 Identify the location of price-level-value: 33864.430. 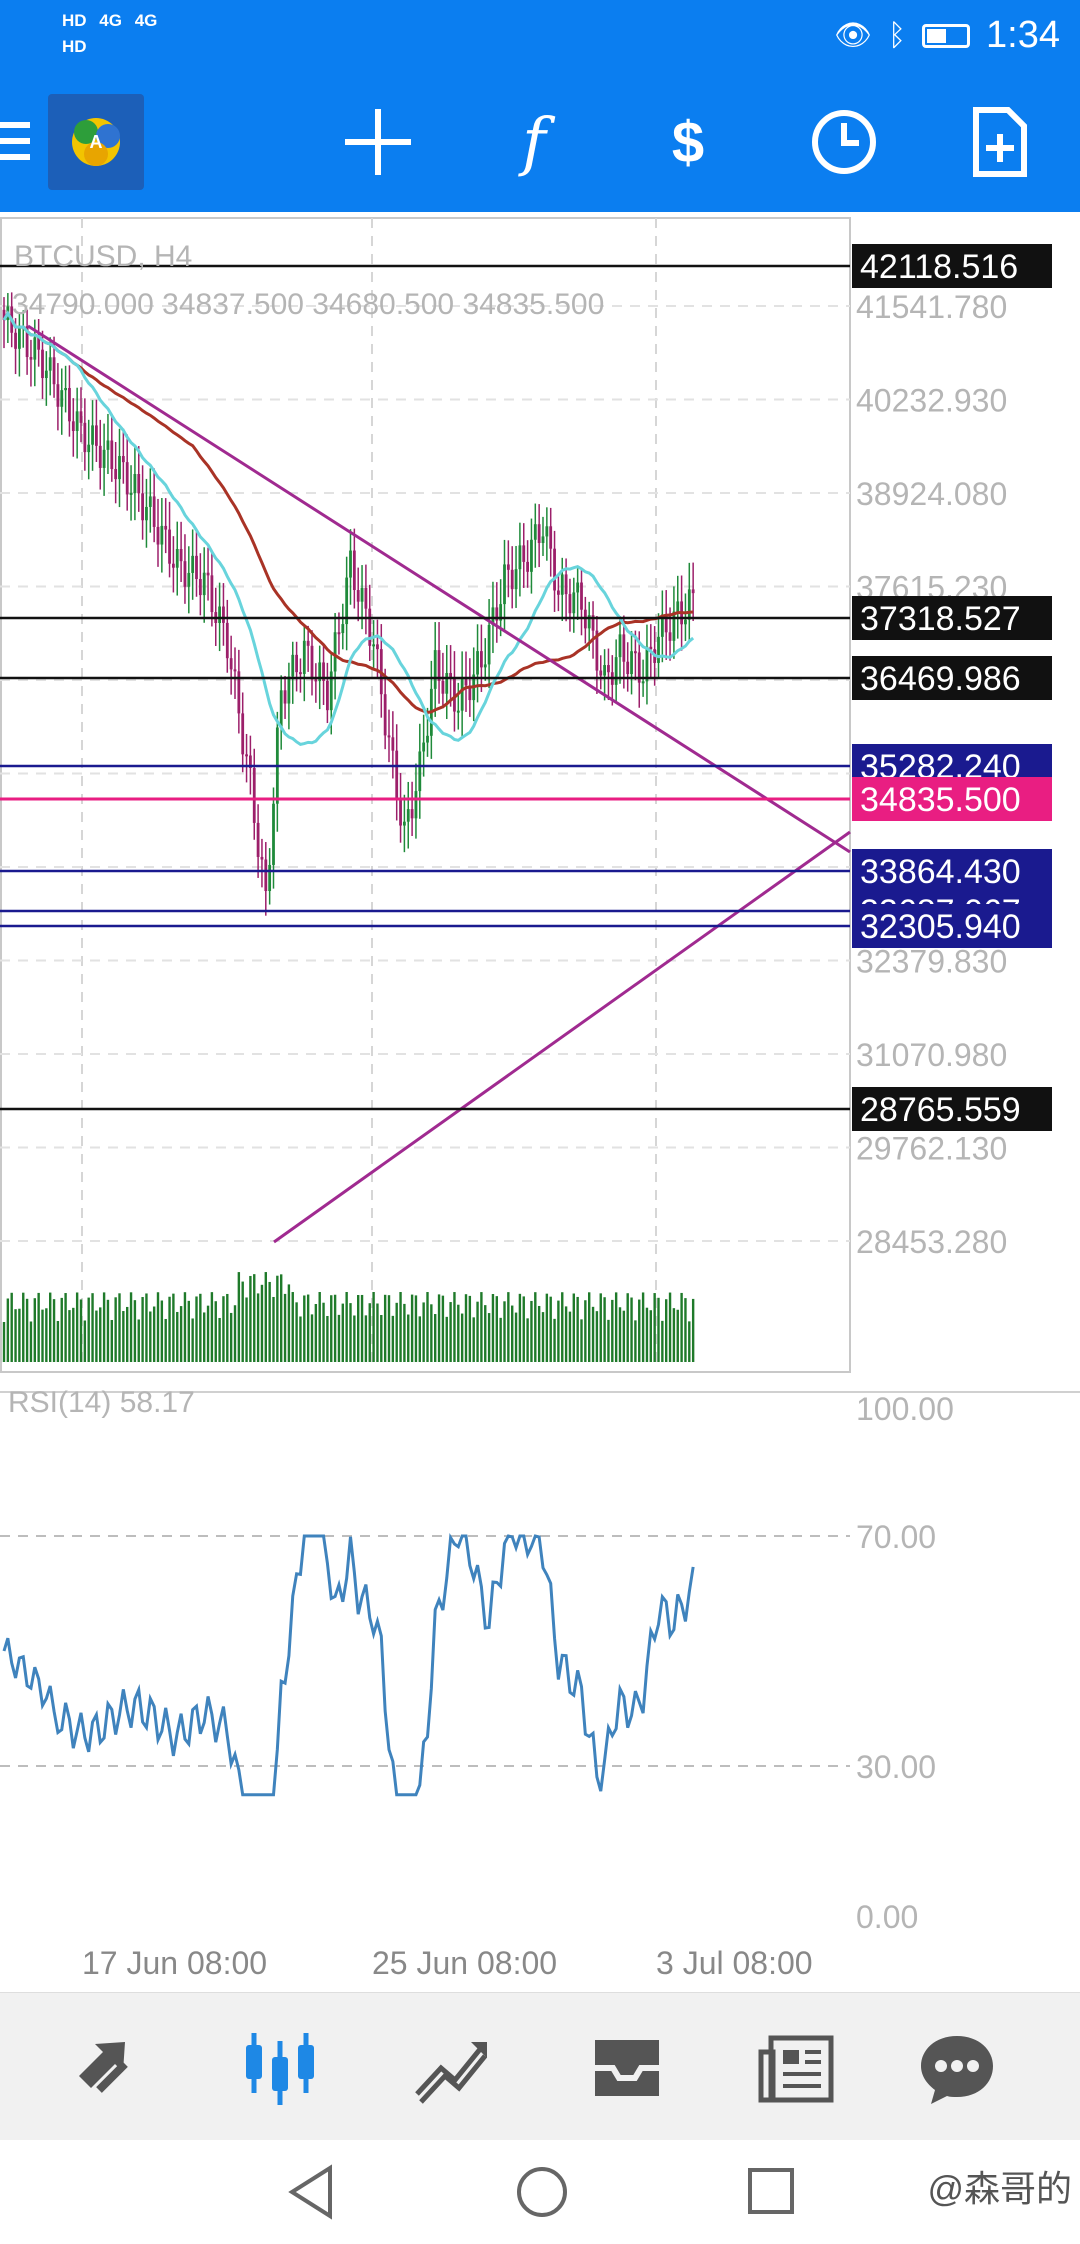
(940, 872).